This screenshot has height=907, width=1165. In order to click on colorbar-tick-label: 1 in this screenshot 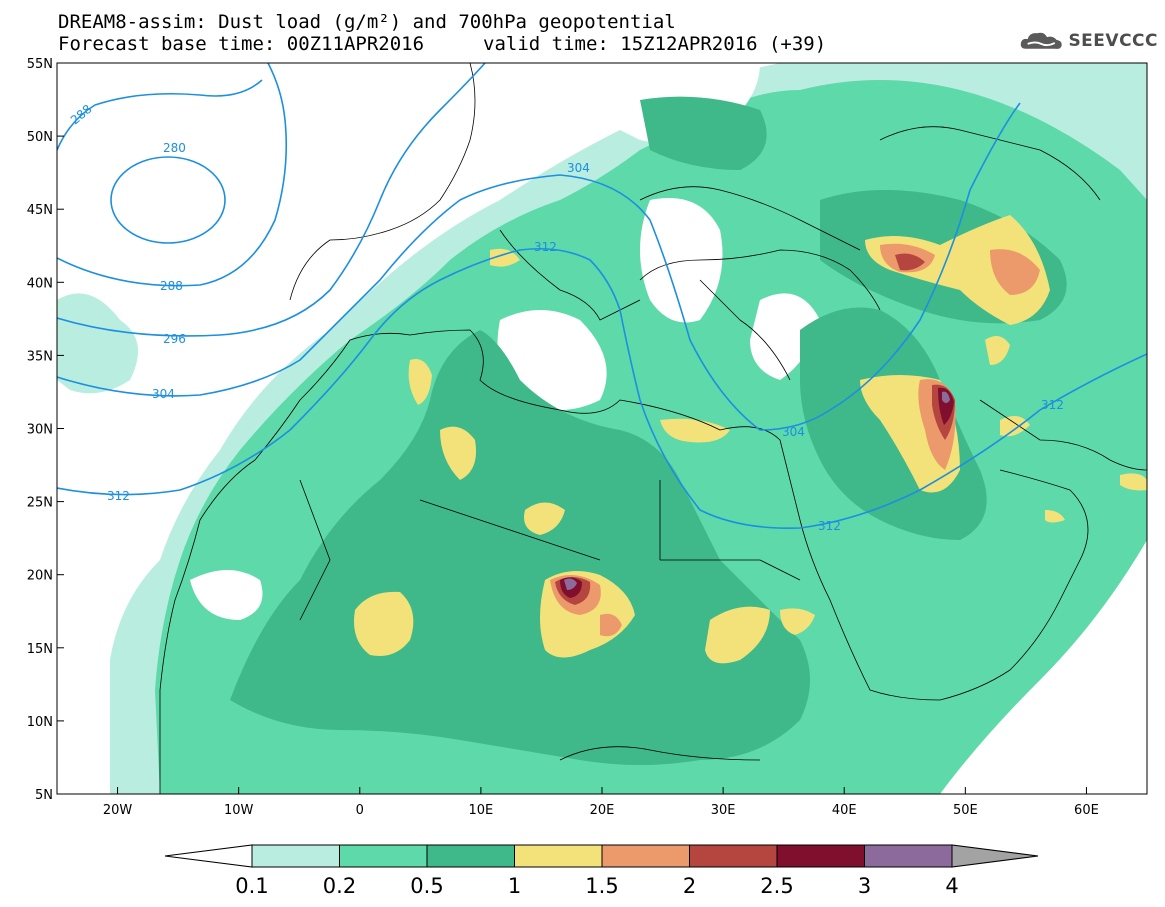, I will do `click(514, 886)`.